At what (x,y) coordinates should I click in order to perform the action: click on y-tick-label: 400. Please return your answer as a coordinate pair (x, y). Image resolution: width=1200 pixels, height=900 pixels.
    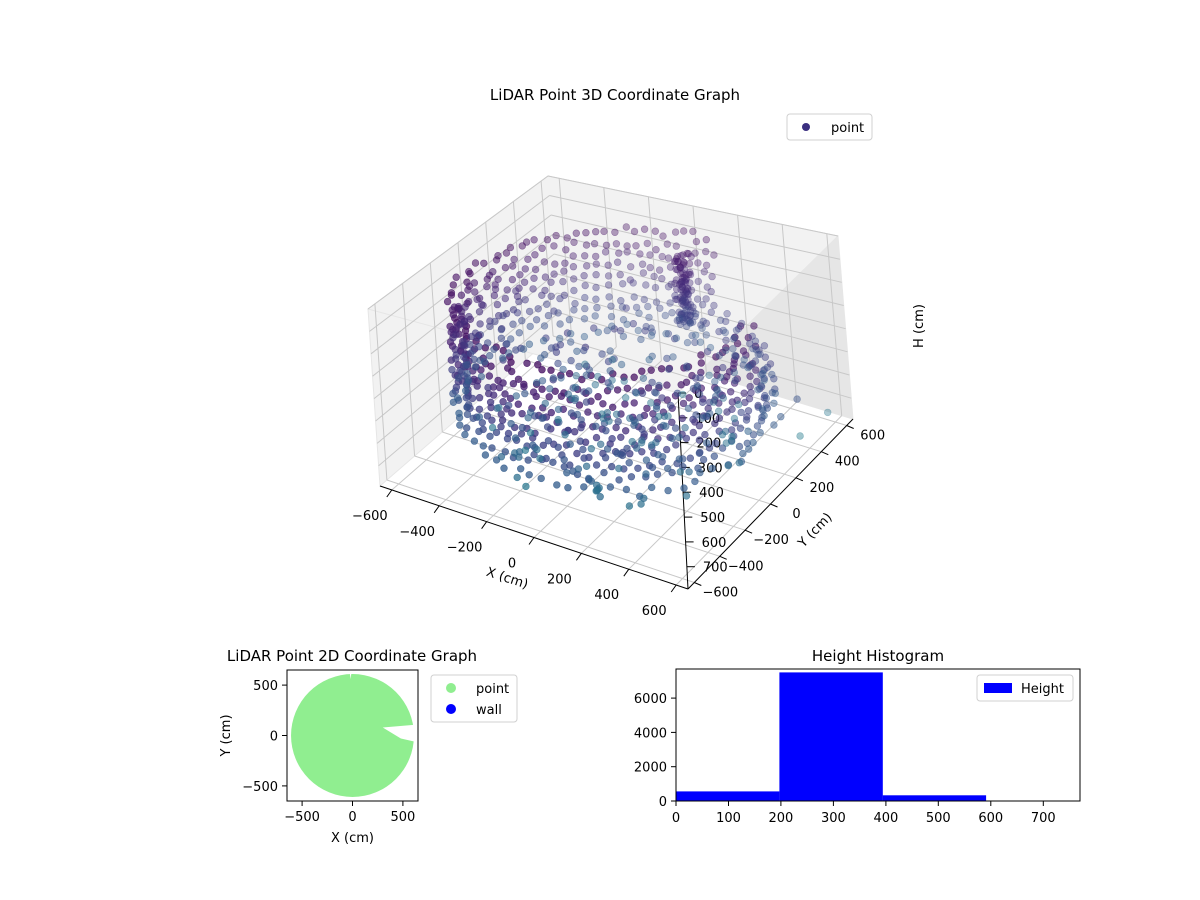
    Looking at the image, I should click on (847, 462).